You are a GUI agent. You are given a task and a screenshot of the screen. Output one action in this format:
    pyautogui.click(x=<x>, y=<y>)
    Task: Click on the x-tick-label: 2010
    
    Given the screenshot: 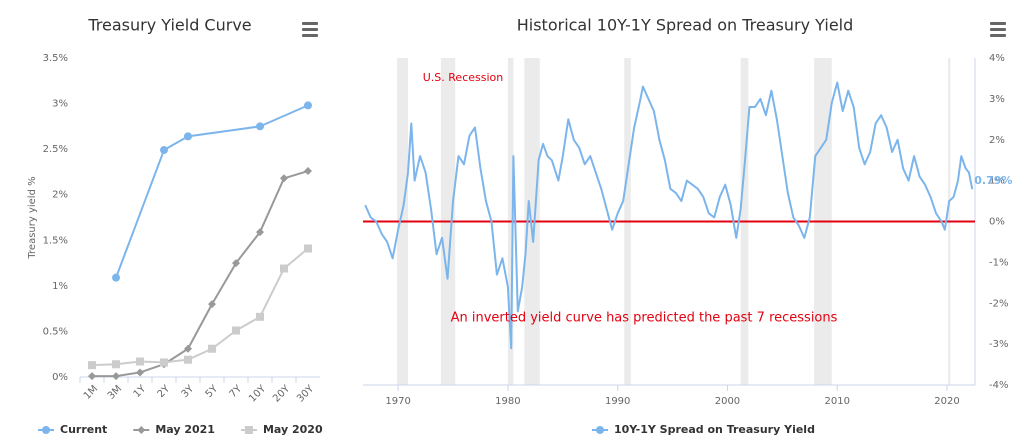 What is the action you would take?
    pyautogui.click(x=837, y=401)
    